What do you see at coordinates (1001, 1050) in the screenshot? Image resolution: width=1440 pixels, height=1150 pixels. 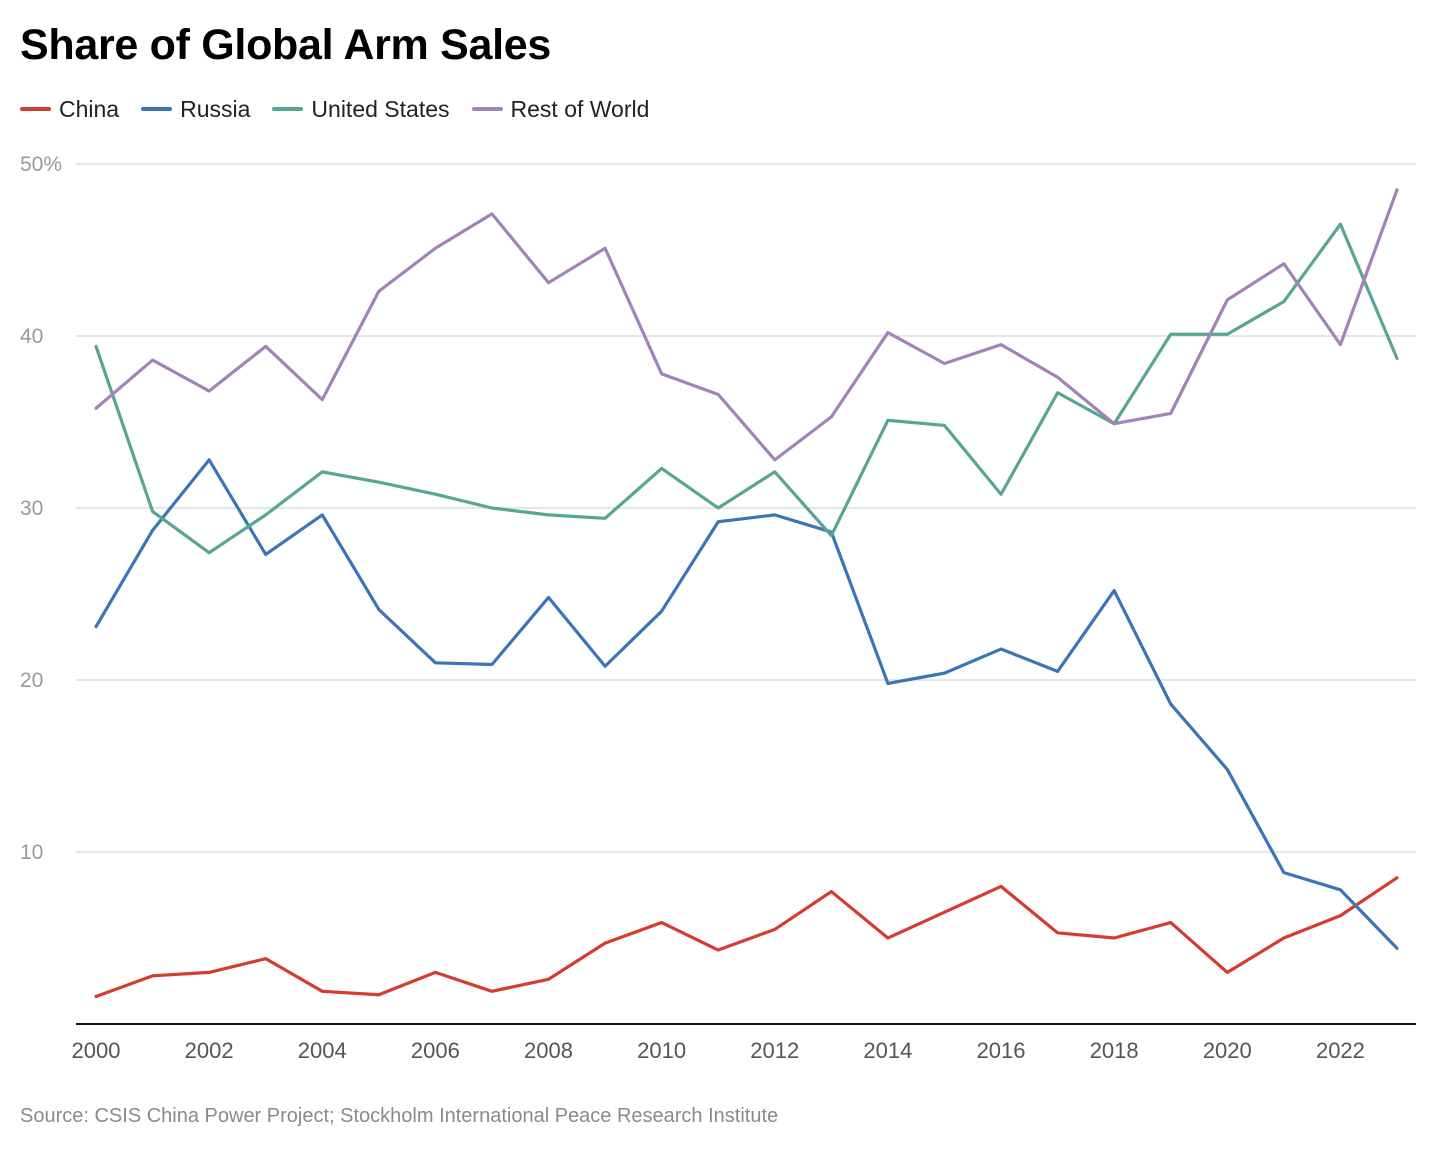 I see `x-tick-label: 2016` at bounding box center [1001, 1050].